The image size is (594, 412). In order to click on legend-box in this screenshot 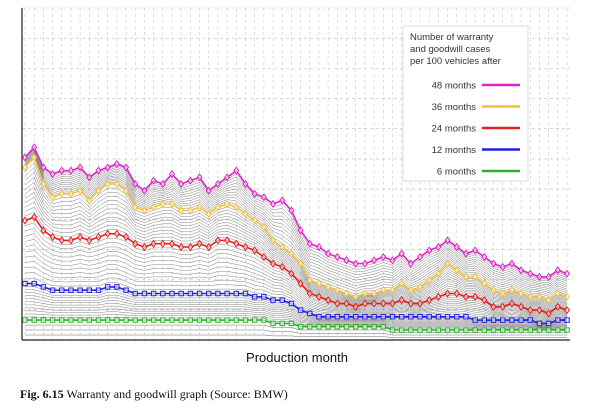, I will do `click(465, 103)`.